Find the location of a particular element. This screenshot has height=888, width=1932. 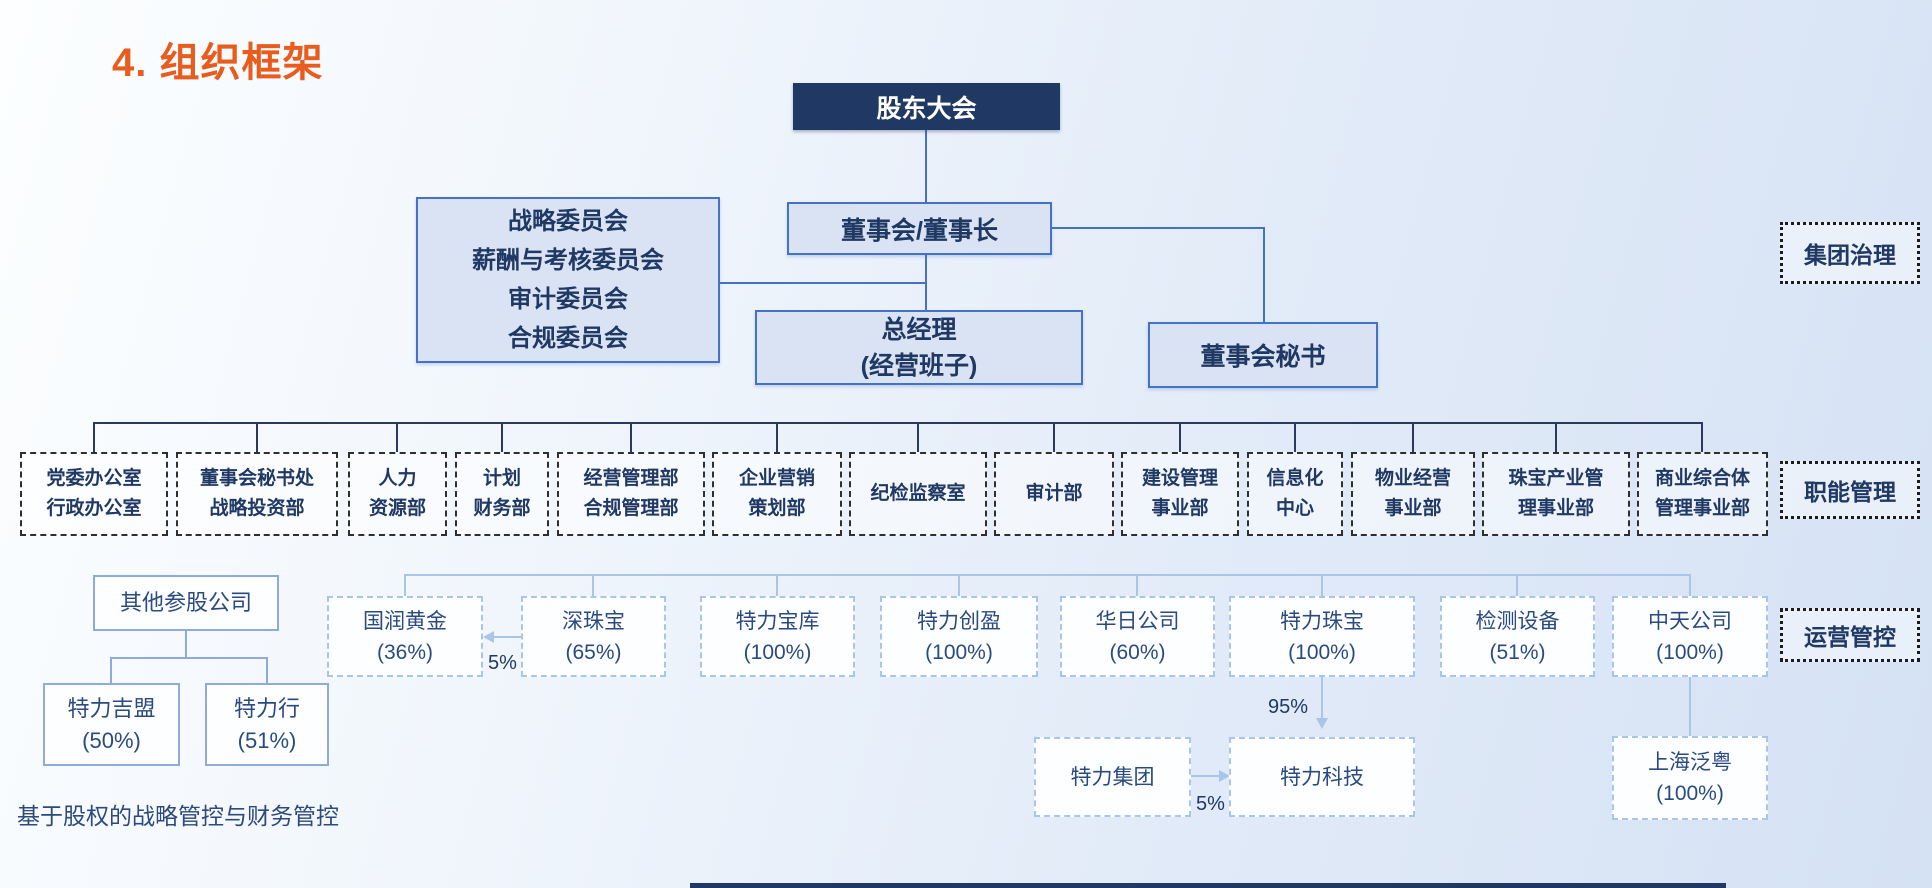

company-shanghai-fanyue: 上海泛粤 (100%) is located at coordinates (1690, 778).